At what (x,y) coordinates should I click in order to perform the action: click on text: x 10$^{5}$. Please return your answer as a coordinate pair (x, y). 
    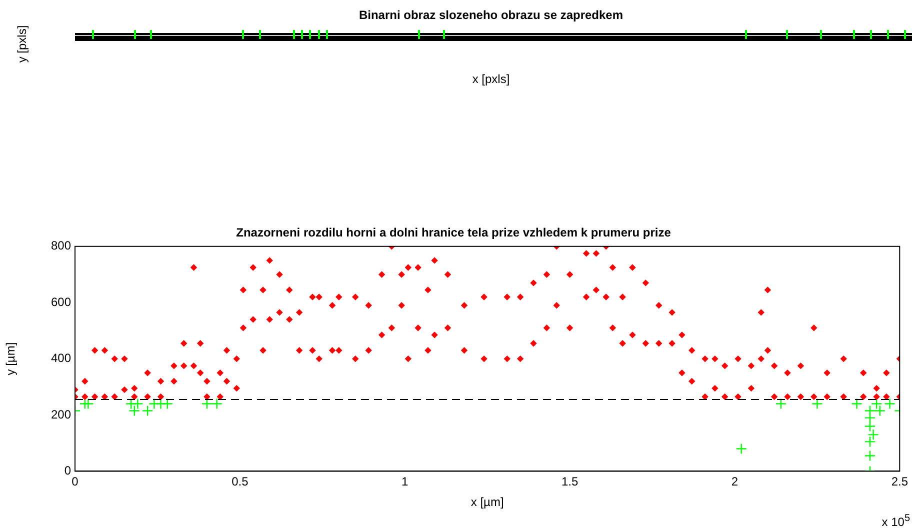
    Looking at the image, I should click on (896, 521).